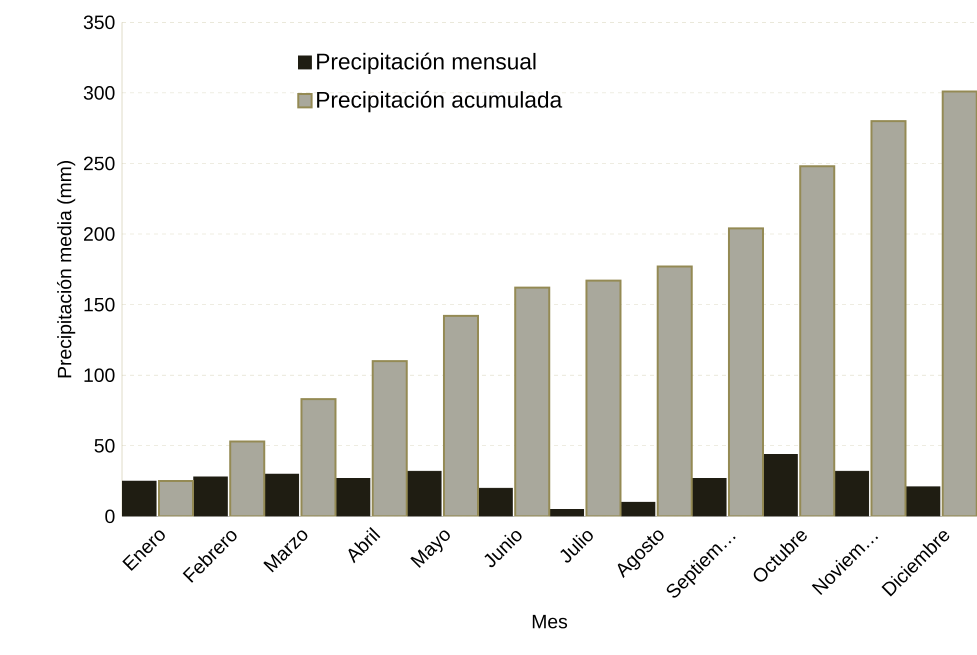 The width and height of the screenshot is (977, 655). Describe the element at coordinates (439, 101) in the screenshot. I see `legend-label: Precipitación acumulada` at that location.